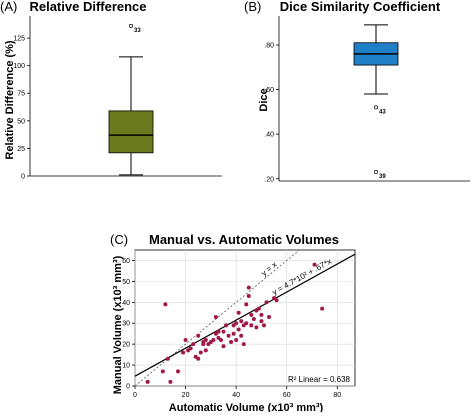 The height and width of the screenshot is (417, 474). What do you see at coordinates (19, 39) in the screenshot?
I see `y-tick-label: 125` at bounding box center [19, 39].